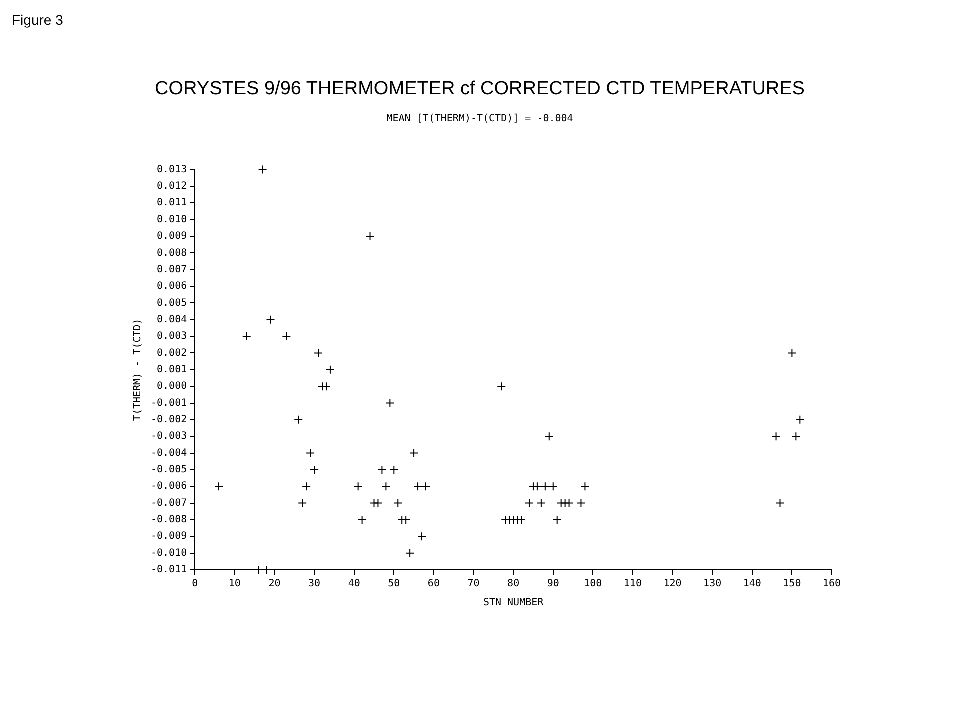 The height and width of the screenshot is (711, 980). What do you see at coordinates (474, 584) in the screenshot?
I see `x-tick-label: 70` at bounding box center [474, 584].